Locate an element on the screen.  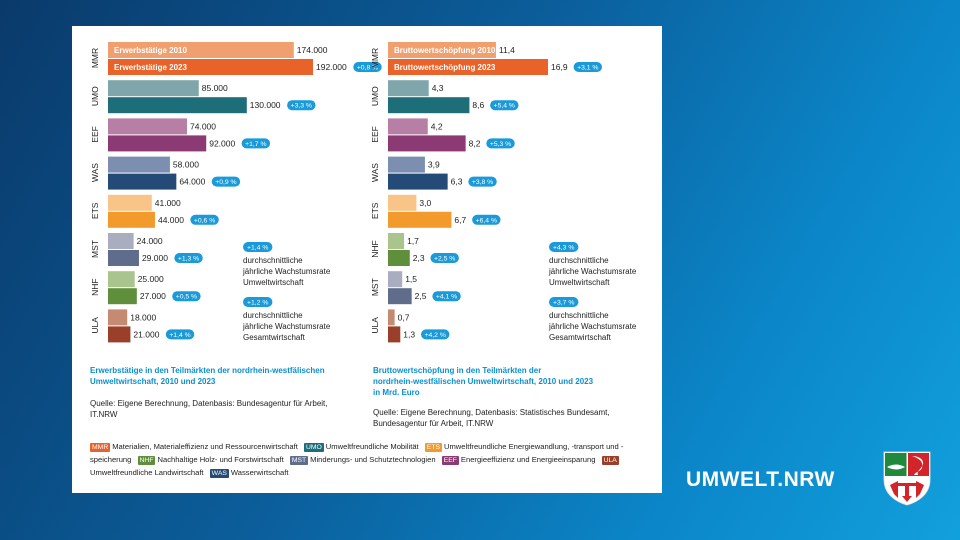
right-bar-mmr-2023 is located at coordinates (468, 67).